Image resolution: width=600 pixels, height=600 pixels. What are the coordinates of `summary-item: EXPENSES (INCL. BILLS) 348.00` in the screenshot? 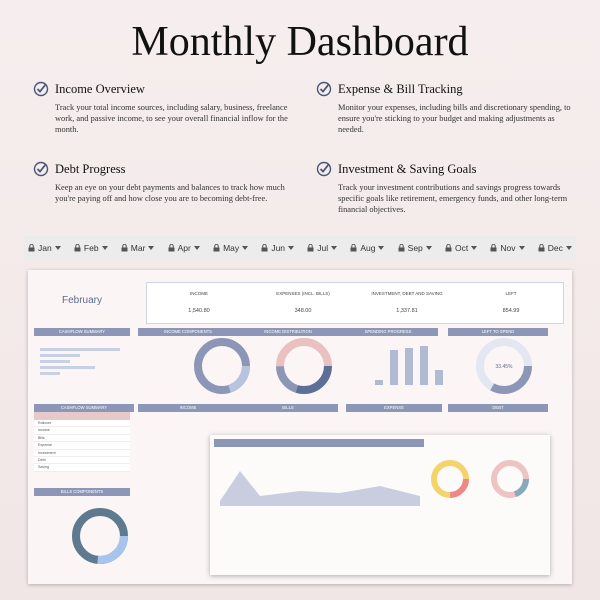 It's located at (303, 303).